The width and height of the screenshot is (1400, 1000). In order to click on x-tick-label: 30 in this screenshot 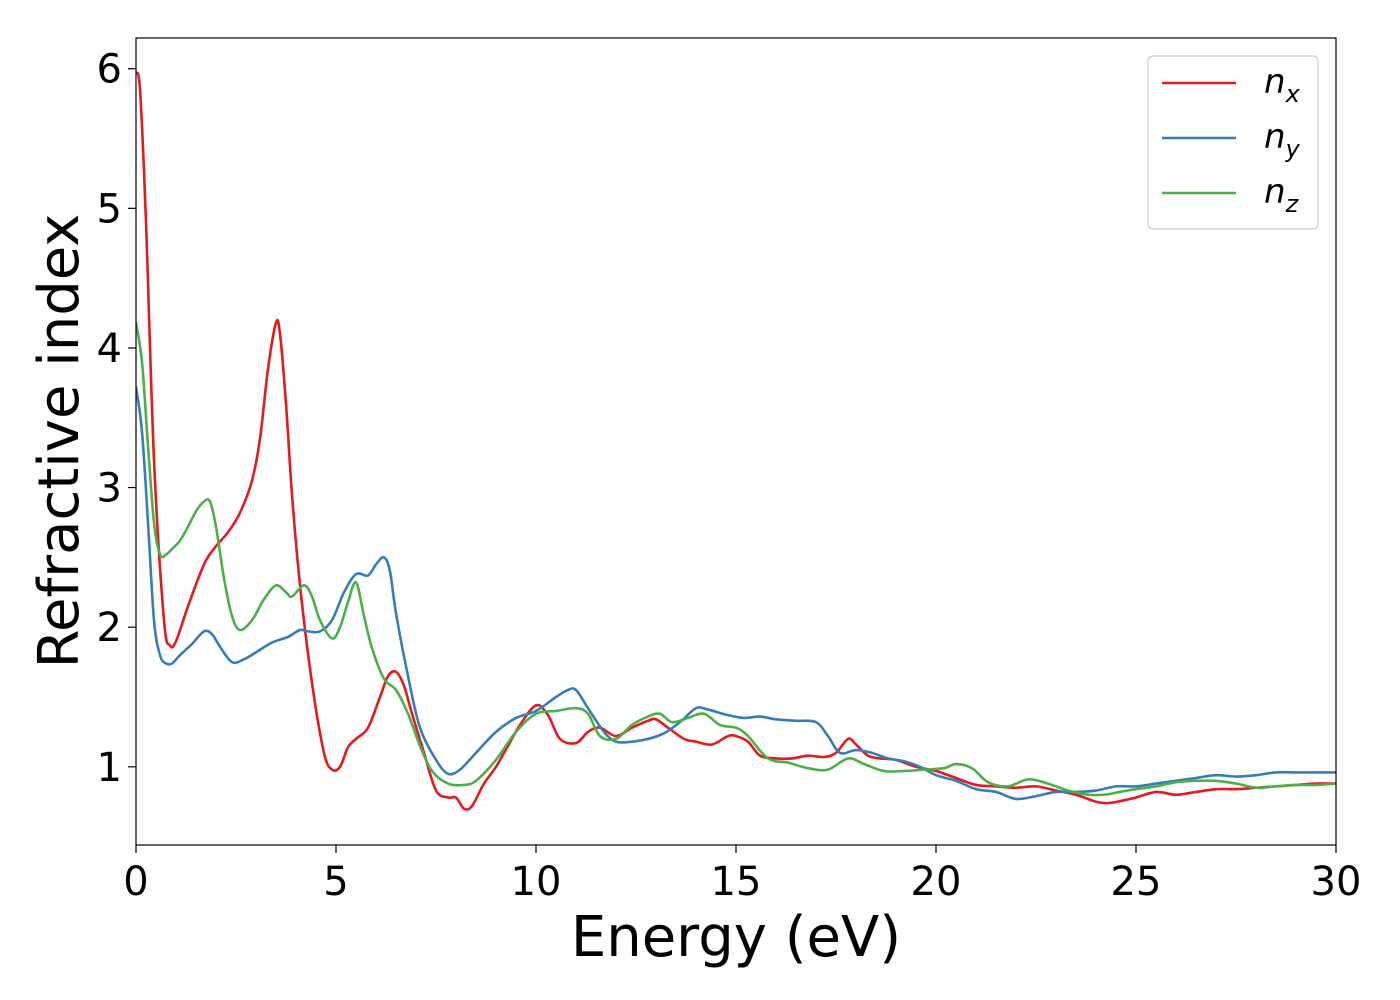, I will do `click(1336, 882)`.